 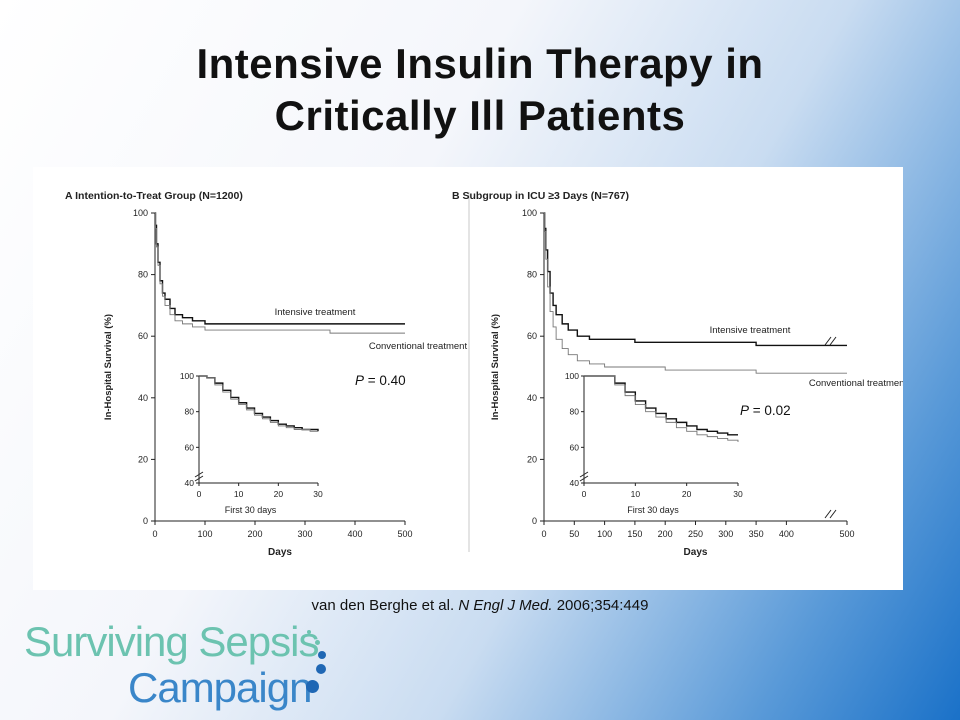 What do you see at coordinates (380, 380) in the screenshot?
I see `p-value-label: P = 0.40` at bounding box center [380, 380].